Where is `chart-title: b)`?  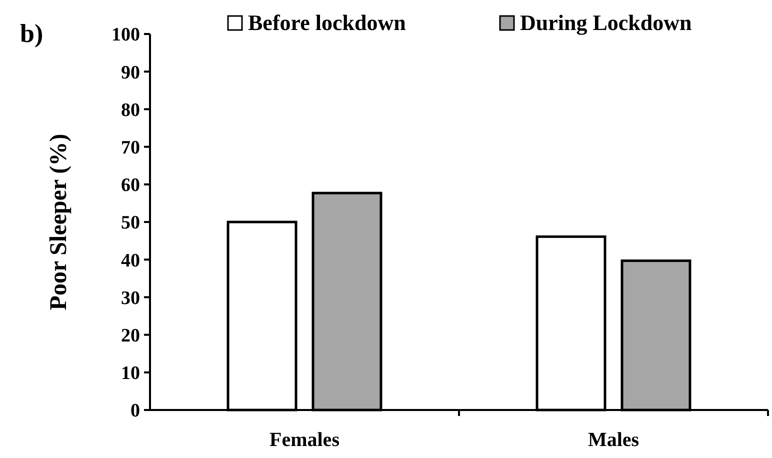
chart-title: b) is located at coordinates (32, 33).